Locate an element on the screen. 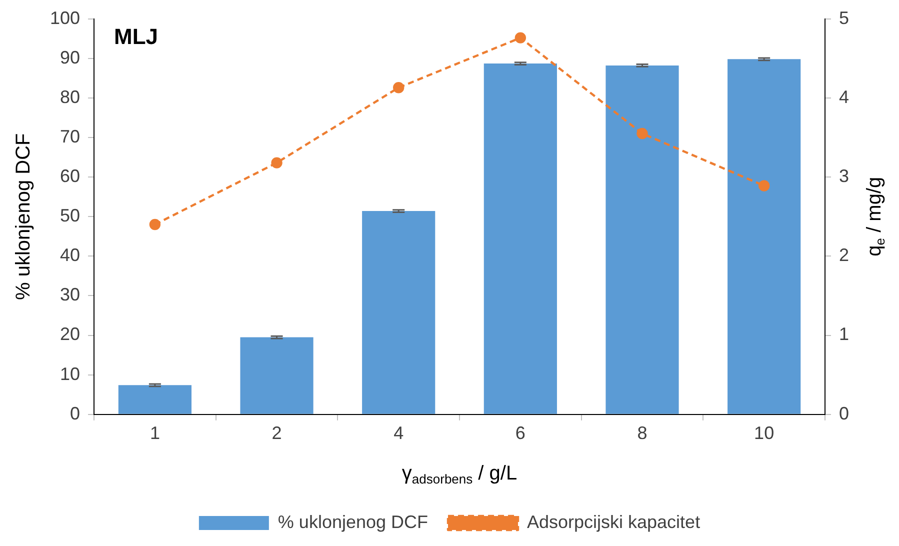 This screenshot has width=899, height=546. y-tick-label: 90 is located at coordinates (70, 57).